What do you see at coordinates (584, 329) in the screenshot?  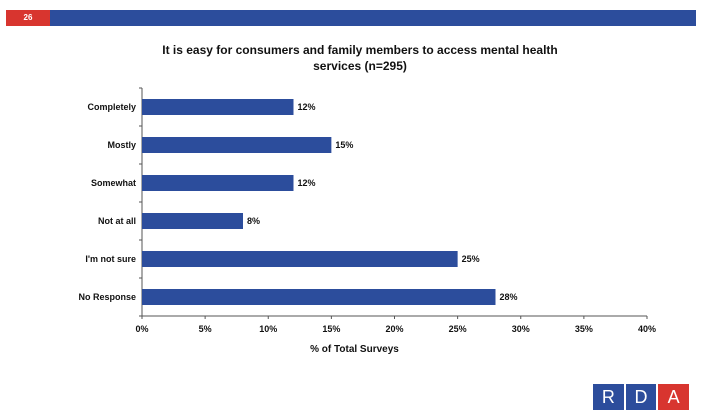 I see `x-tick-label: 35%` at bounding box center [584, 329].